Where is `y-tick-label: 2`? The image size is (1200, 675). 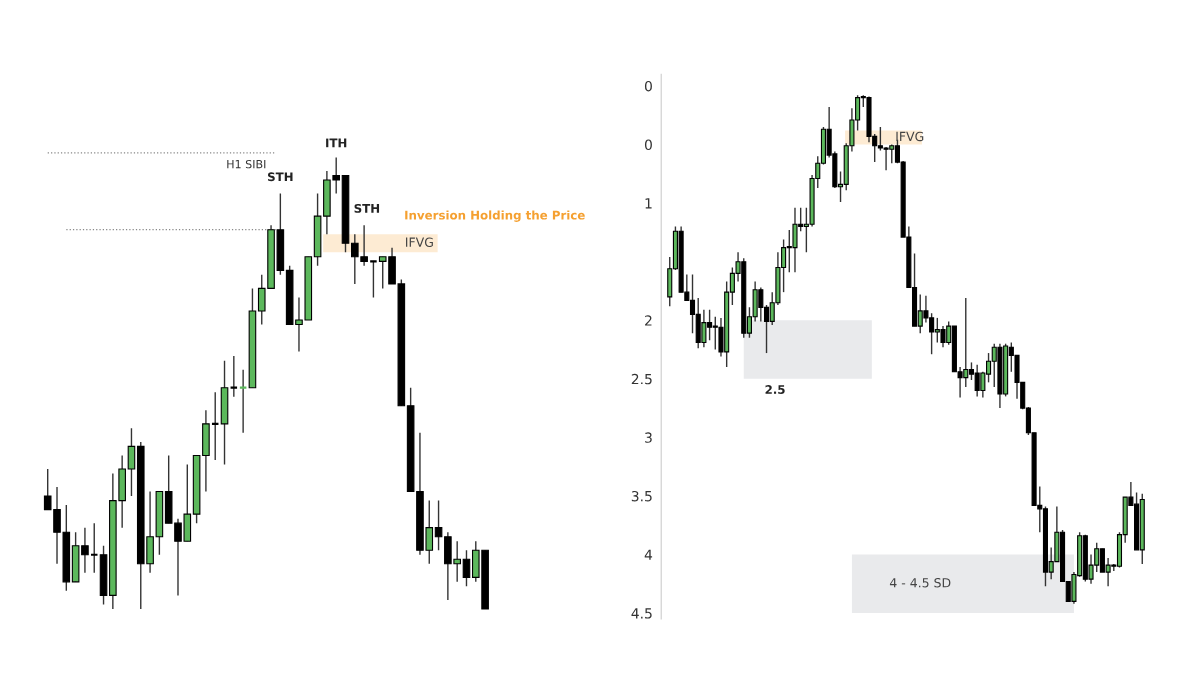 y-tick-label: 2 is located at coordinates (648, 320).